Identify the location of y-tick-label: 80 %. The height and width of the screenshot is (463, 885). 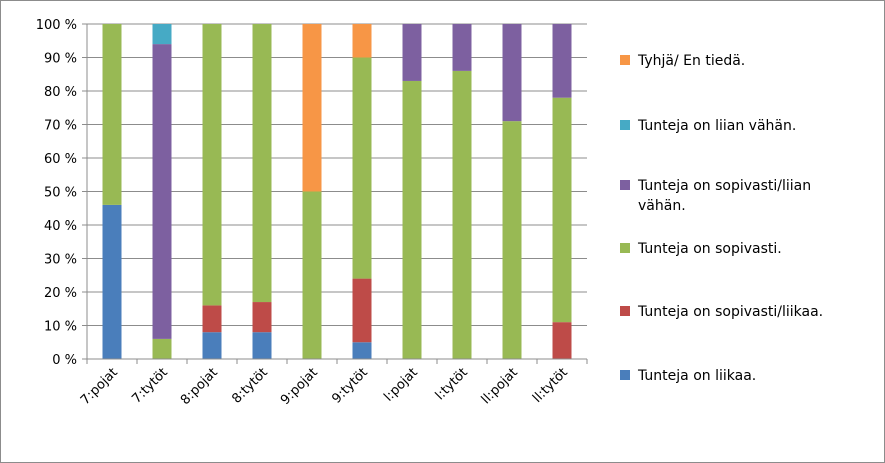
(60, 92).